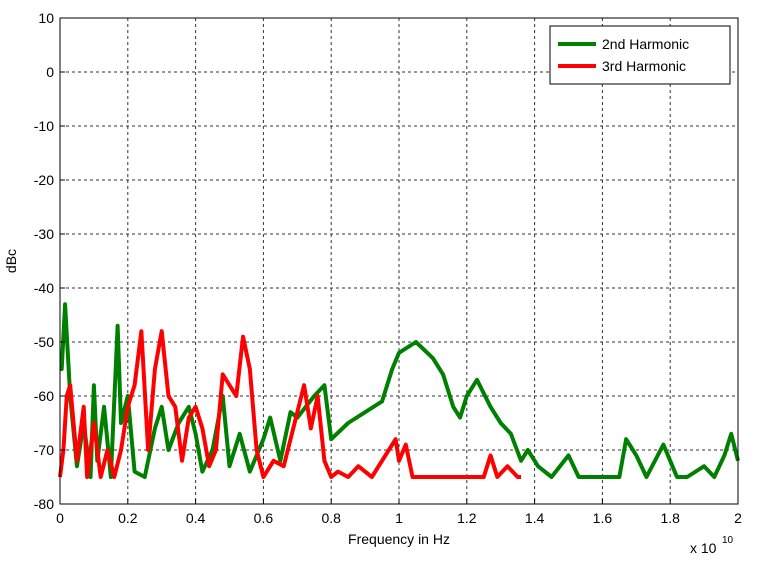 Image resolution: width=760 pixels, height=565 pixels. Describe the element at coordinates (331, 518) in the screenshot. I see `x-tick-label: 0.8` at that location.